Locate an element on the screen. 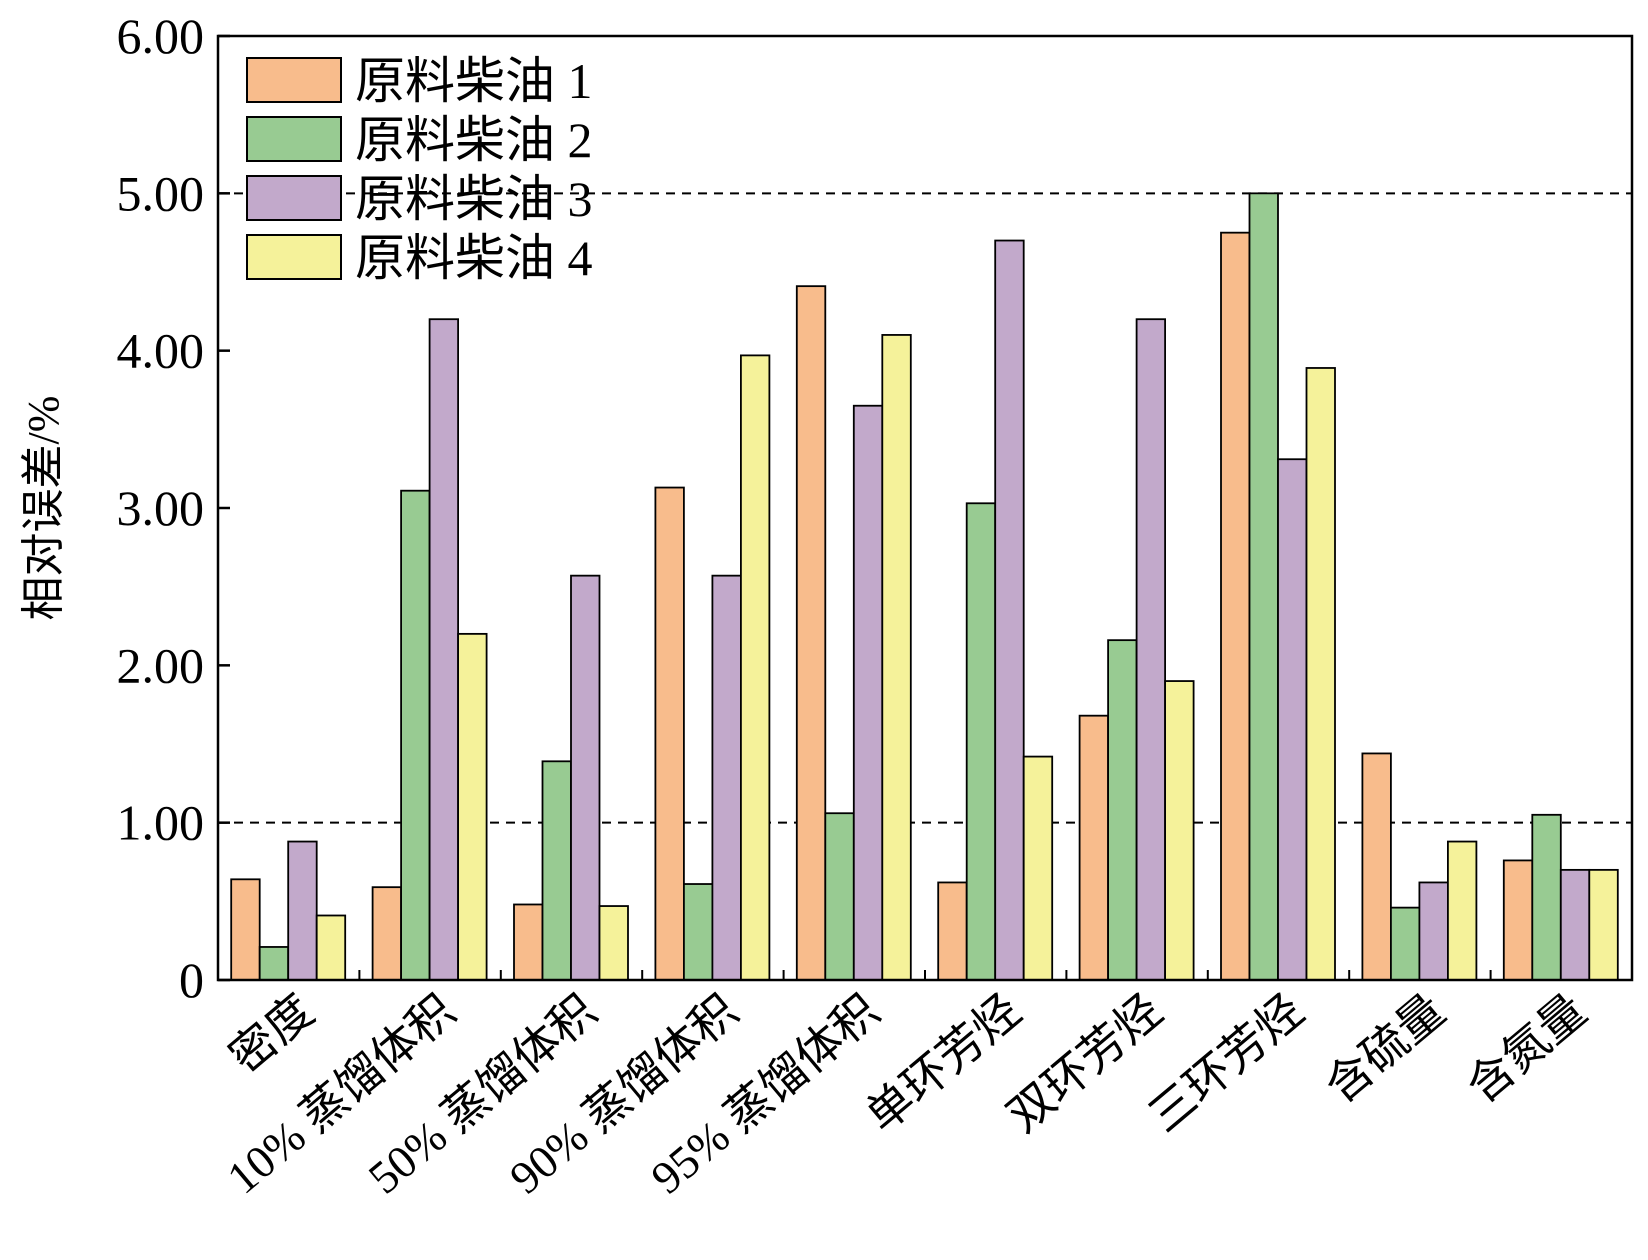 The height and width of the screenshot is (1260, 1648). y-tick-label: 5.00 is located at coordinates (161, 193).